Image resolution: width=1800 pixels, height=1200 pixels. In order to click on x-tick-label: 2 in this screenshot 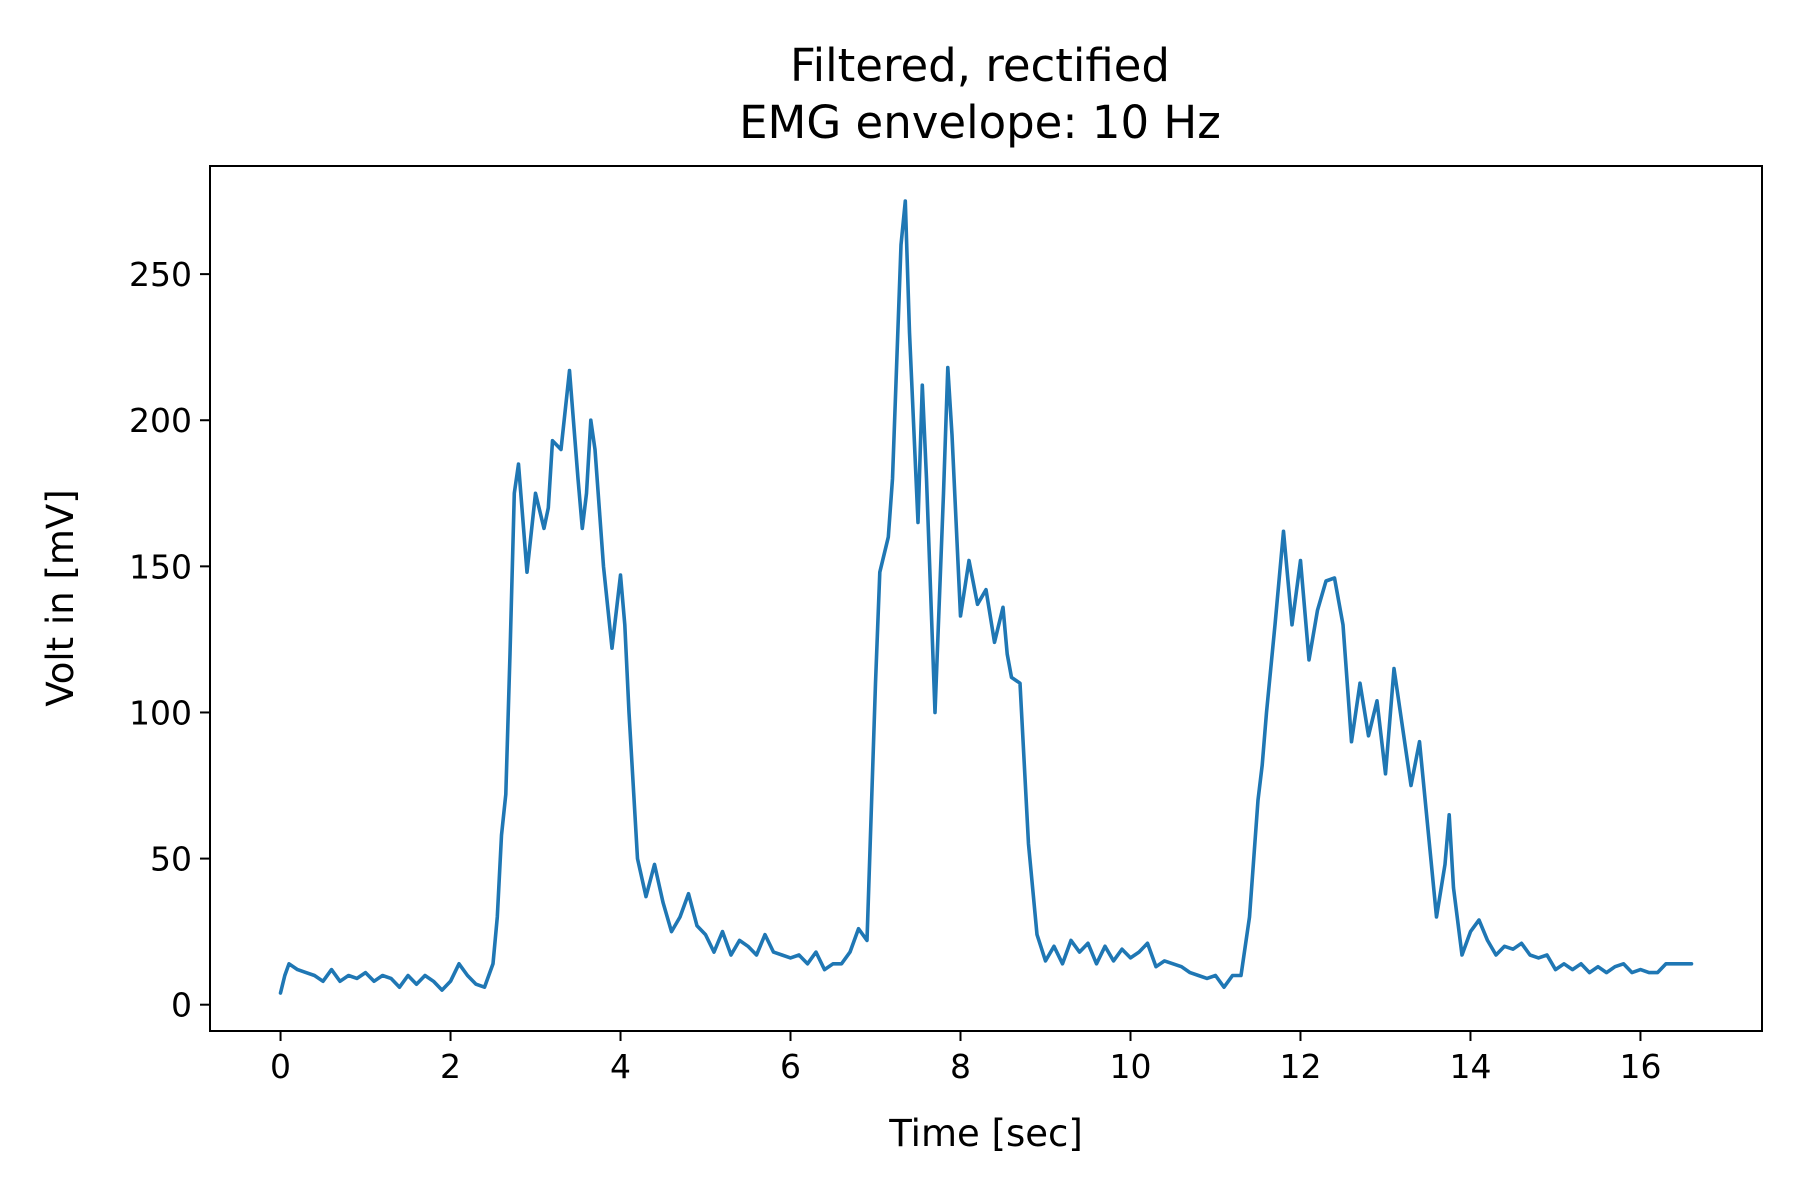, I will do `click(450, 1066)`.